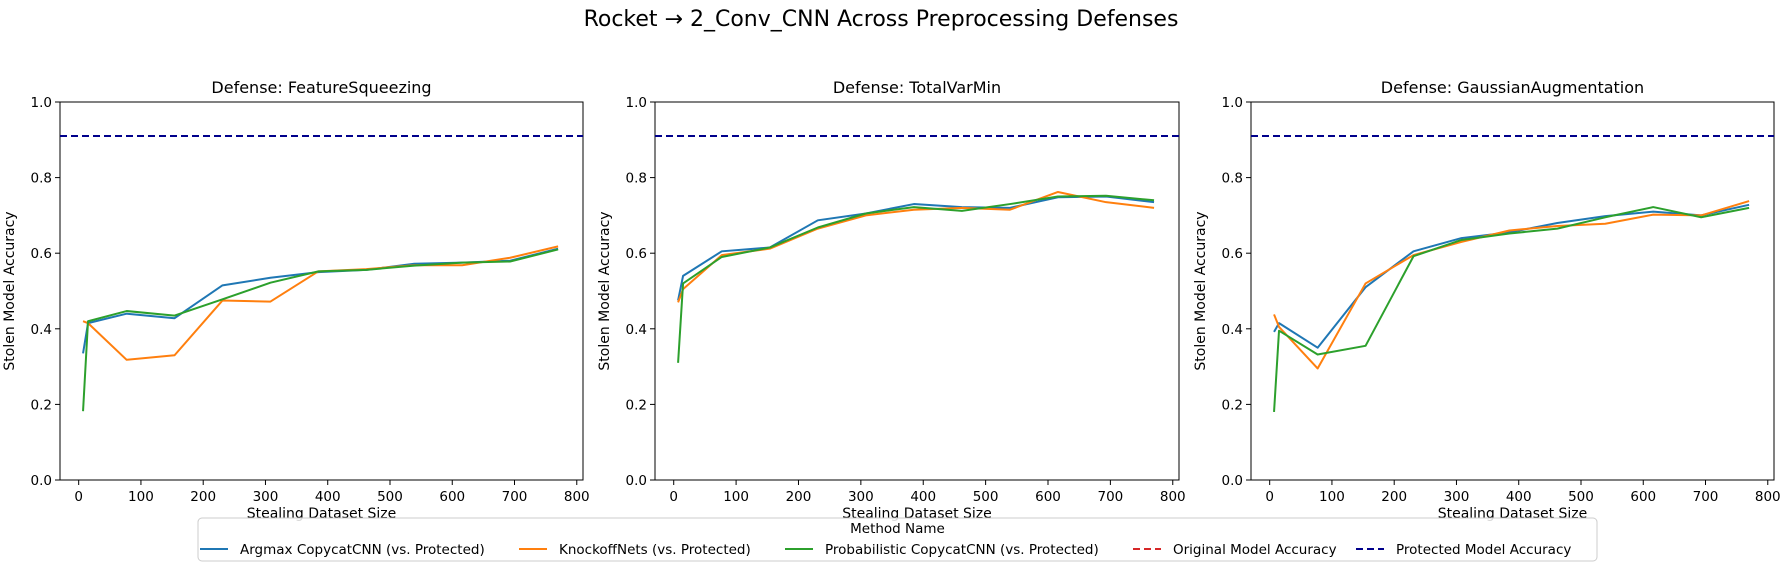 This screenshot has height=571, width=1788. Describe the element at coordinates (1255, 550) in the screenshot. I see `legend-label: Original Model Accuracy` at that location.